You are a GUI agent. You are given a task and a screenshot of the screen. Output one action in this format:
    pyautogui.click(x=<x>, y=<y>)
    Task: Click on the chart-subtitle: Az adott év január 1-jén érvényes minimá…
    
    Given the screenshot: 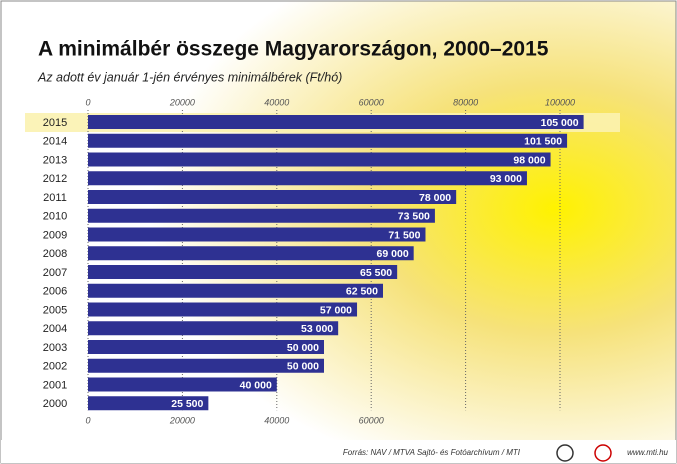 What is the action you would take?
    pyautogui.click(x=189, y=77)
    